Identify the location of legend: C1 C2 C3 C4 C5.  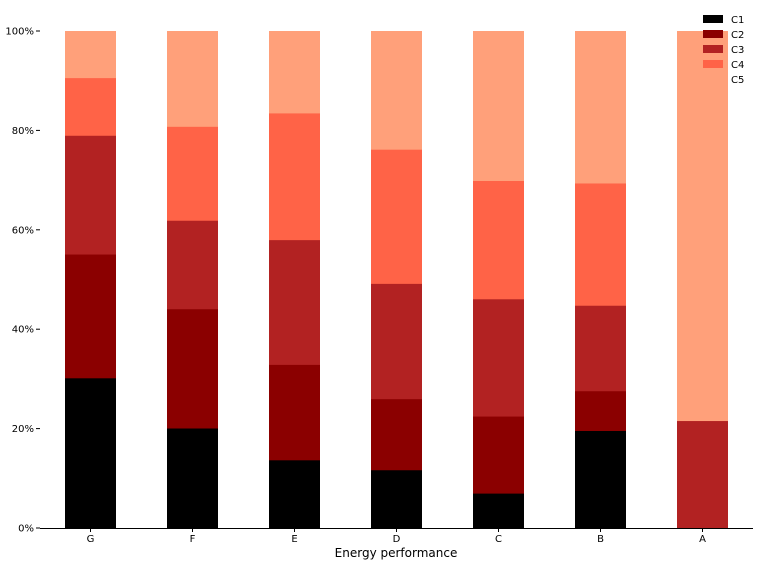
(723, 50).